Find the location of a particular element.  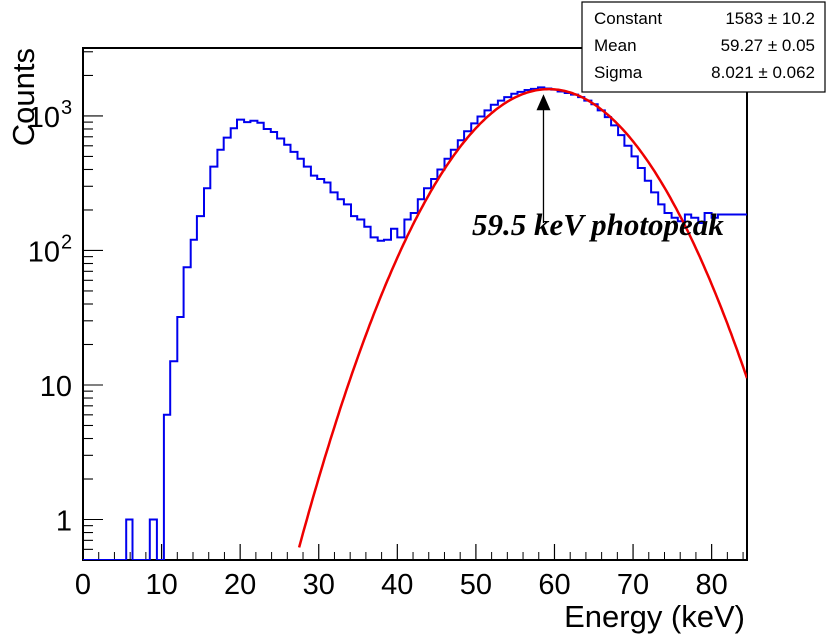

stats-value: 59.27 ± 0.05 is located at coordinates (768, 45).